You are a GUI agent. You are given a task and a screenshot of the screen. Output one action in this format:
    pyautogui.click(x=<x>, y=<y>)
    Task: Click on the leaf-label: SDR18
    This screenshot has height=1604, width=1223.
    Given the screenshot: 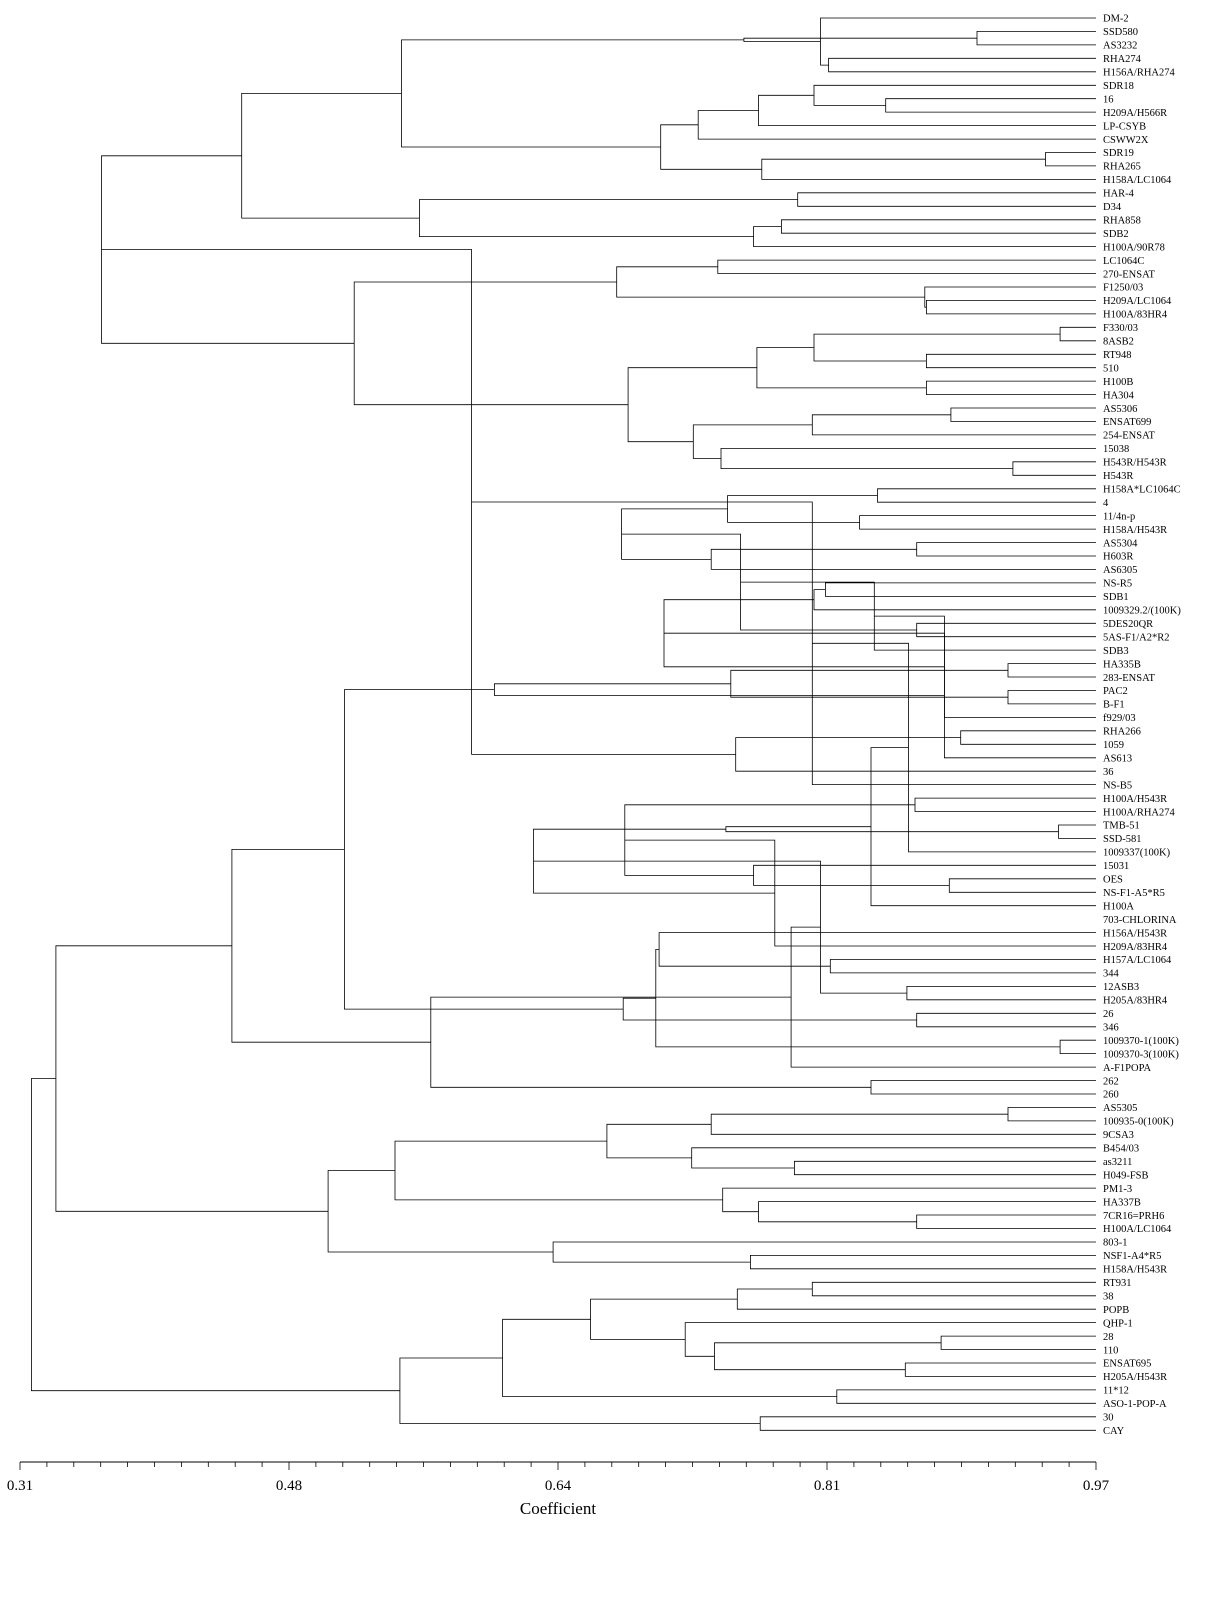 What is the action you would take?
    pyautogui.click(x=1118, y=86)
    